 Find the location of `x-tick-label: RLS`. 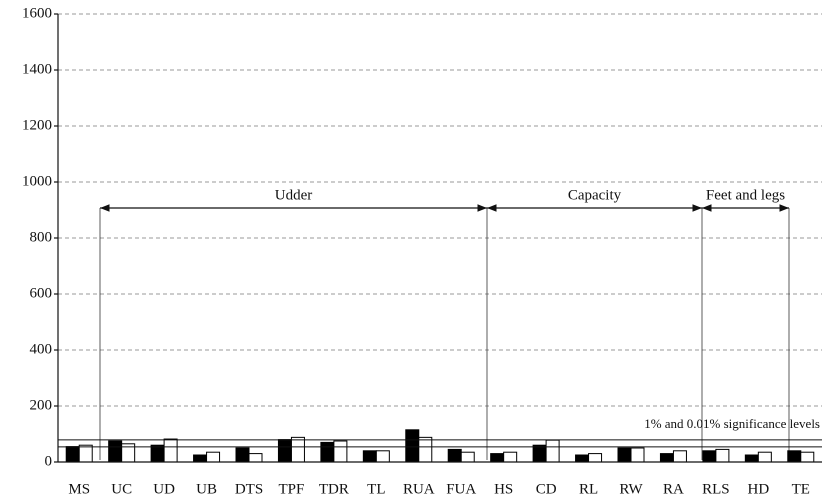

x-tick-label: RLS is located at coordinates (716, 489).